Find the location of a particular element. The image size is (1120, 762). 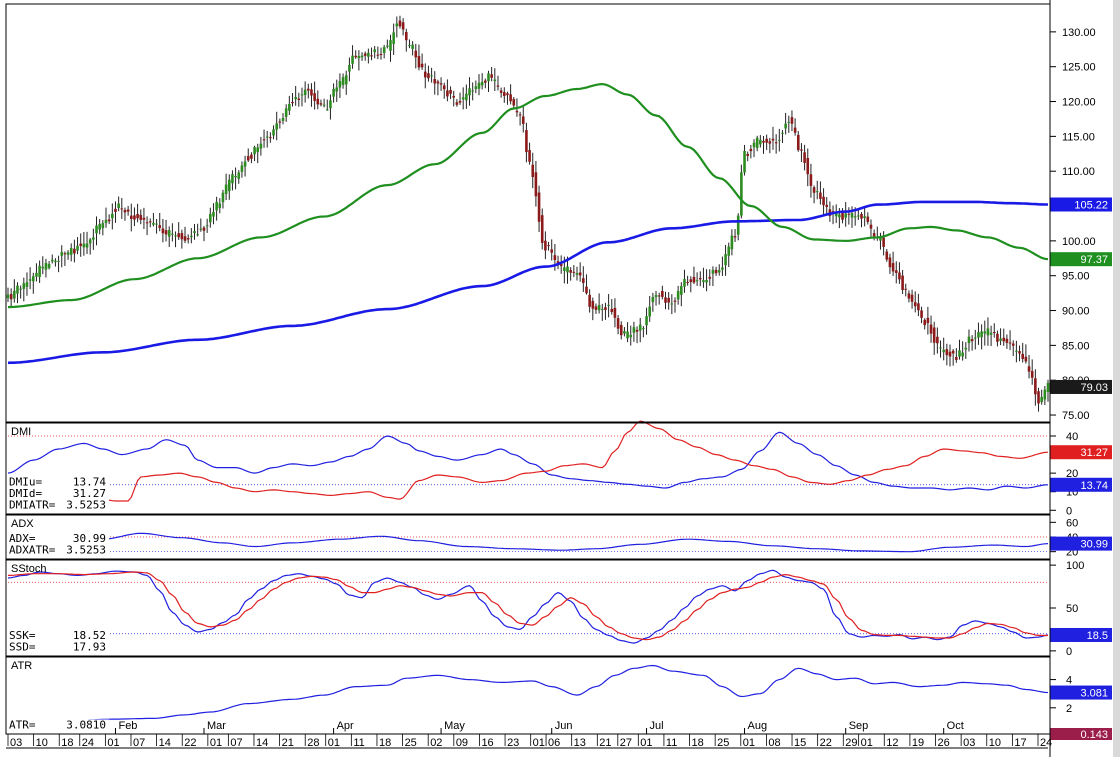

price-y-tick-label: 130.00 is located at coordinates (1079, 33).